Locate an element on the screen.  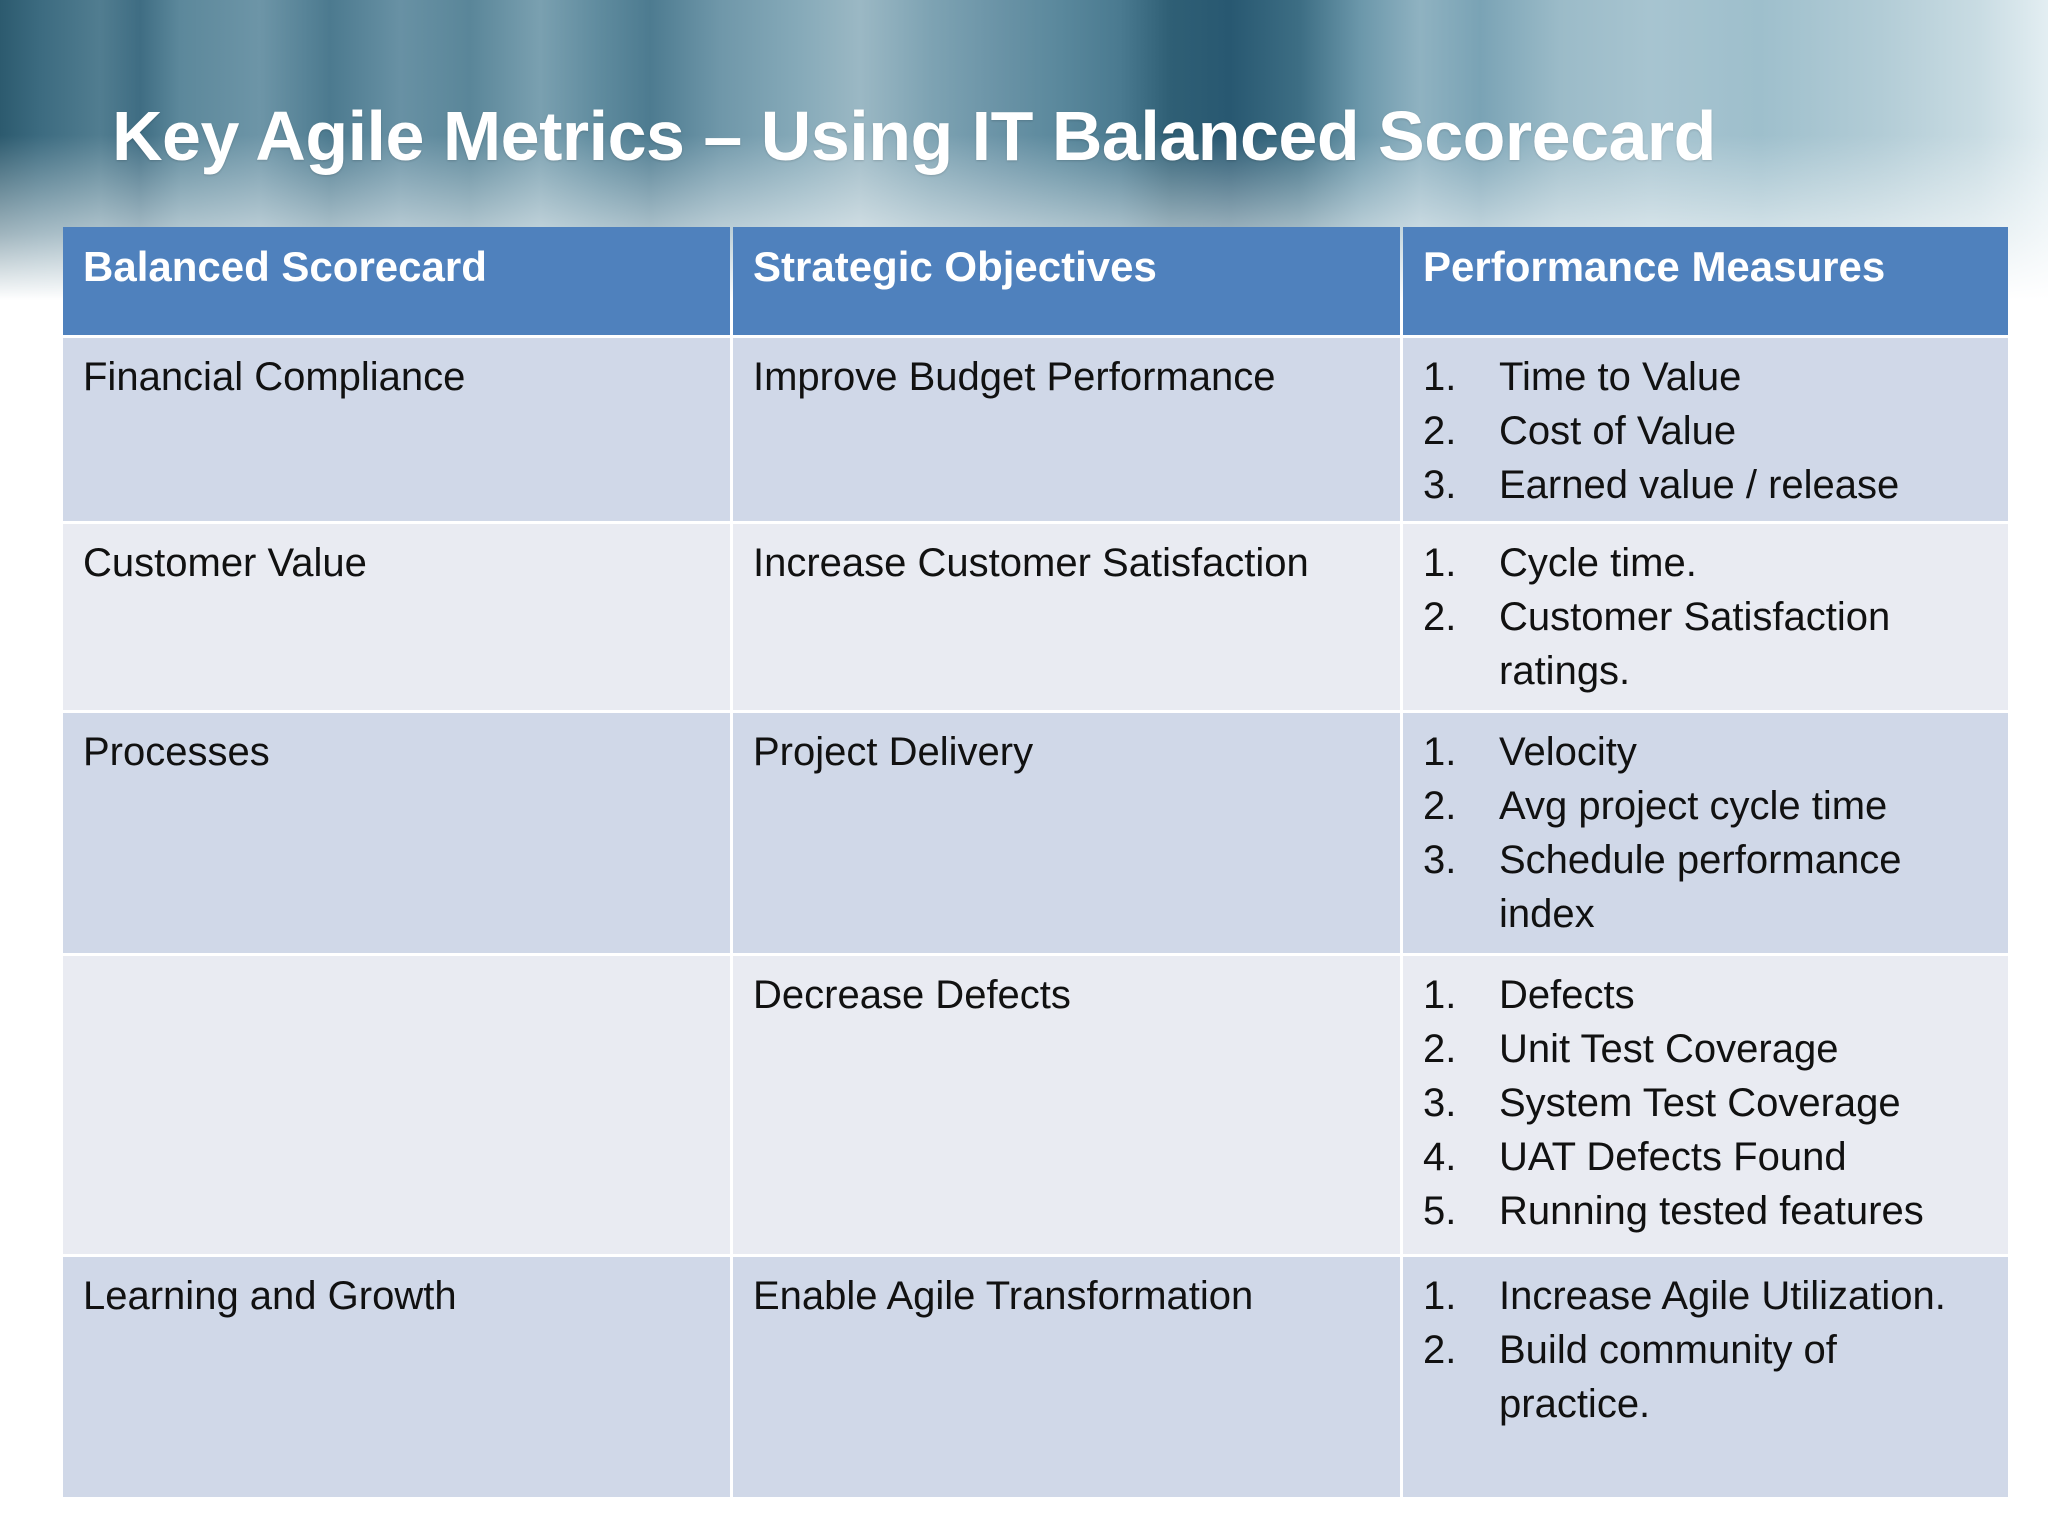
measure-item: 2. Avg project cycle time is located at coordinates (1706, 806).